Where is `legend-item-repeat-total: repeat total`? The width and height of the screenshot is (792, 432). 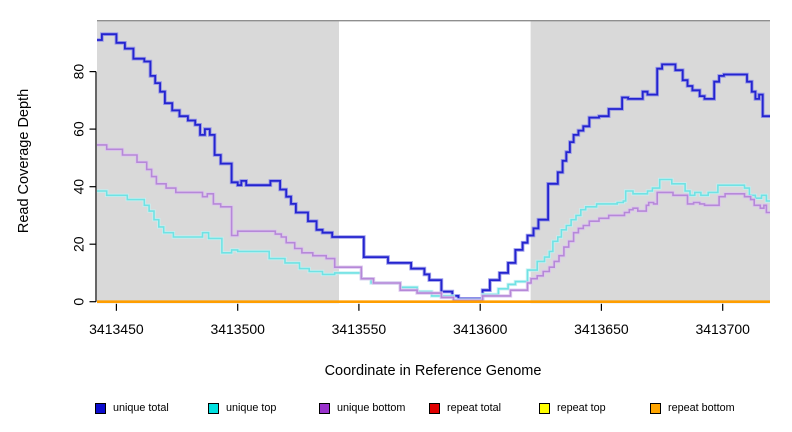 legend-item-repeat-total: repeat total is located at coordinates (465, 408).